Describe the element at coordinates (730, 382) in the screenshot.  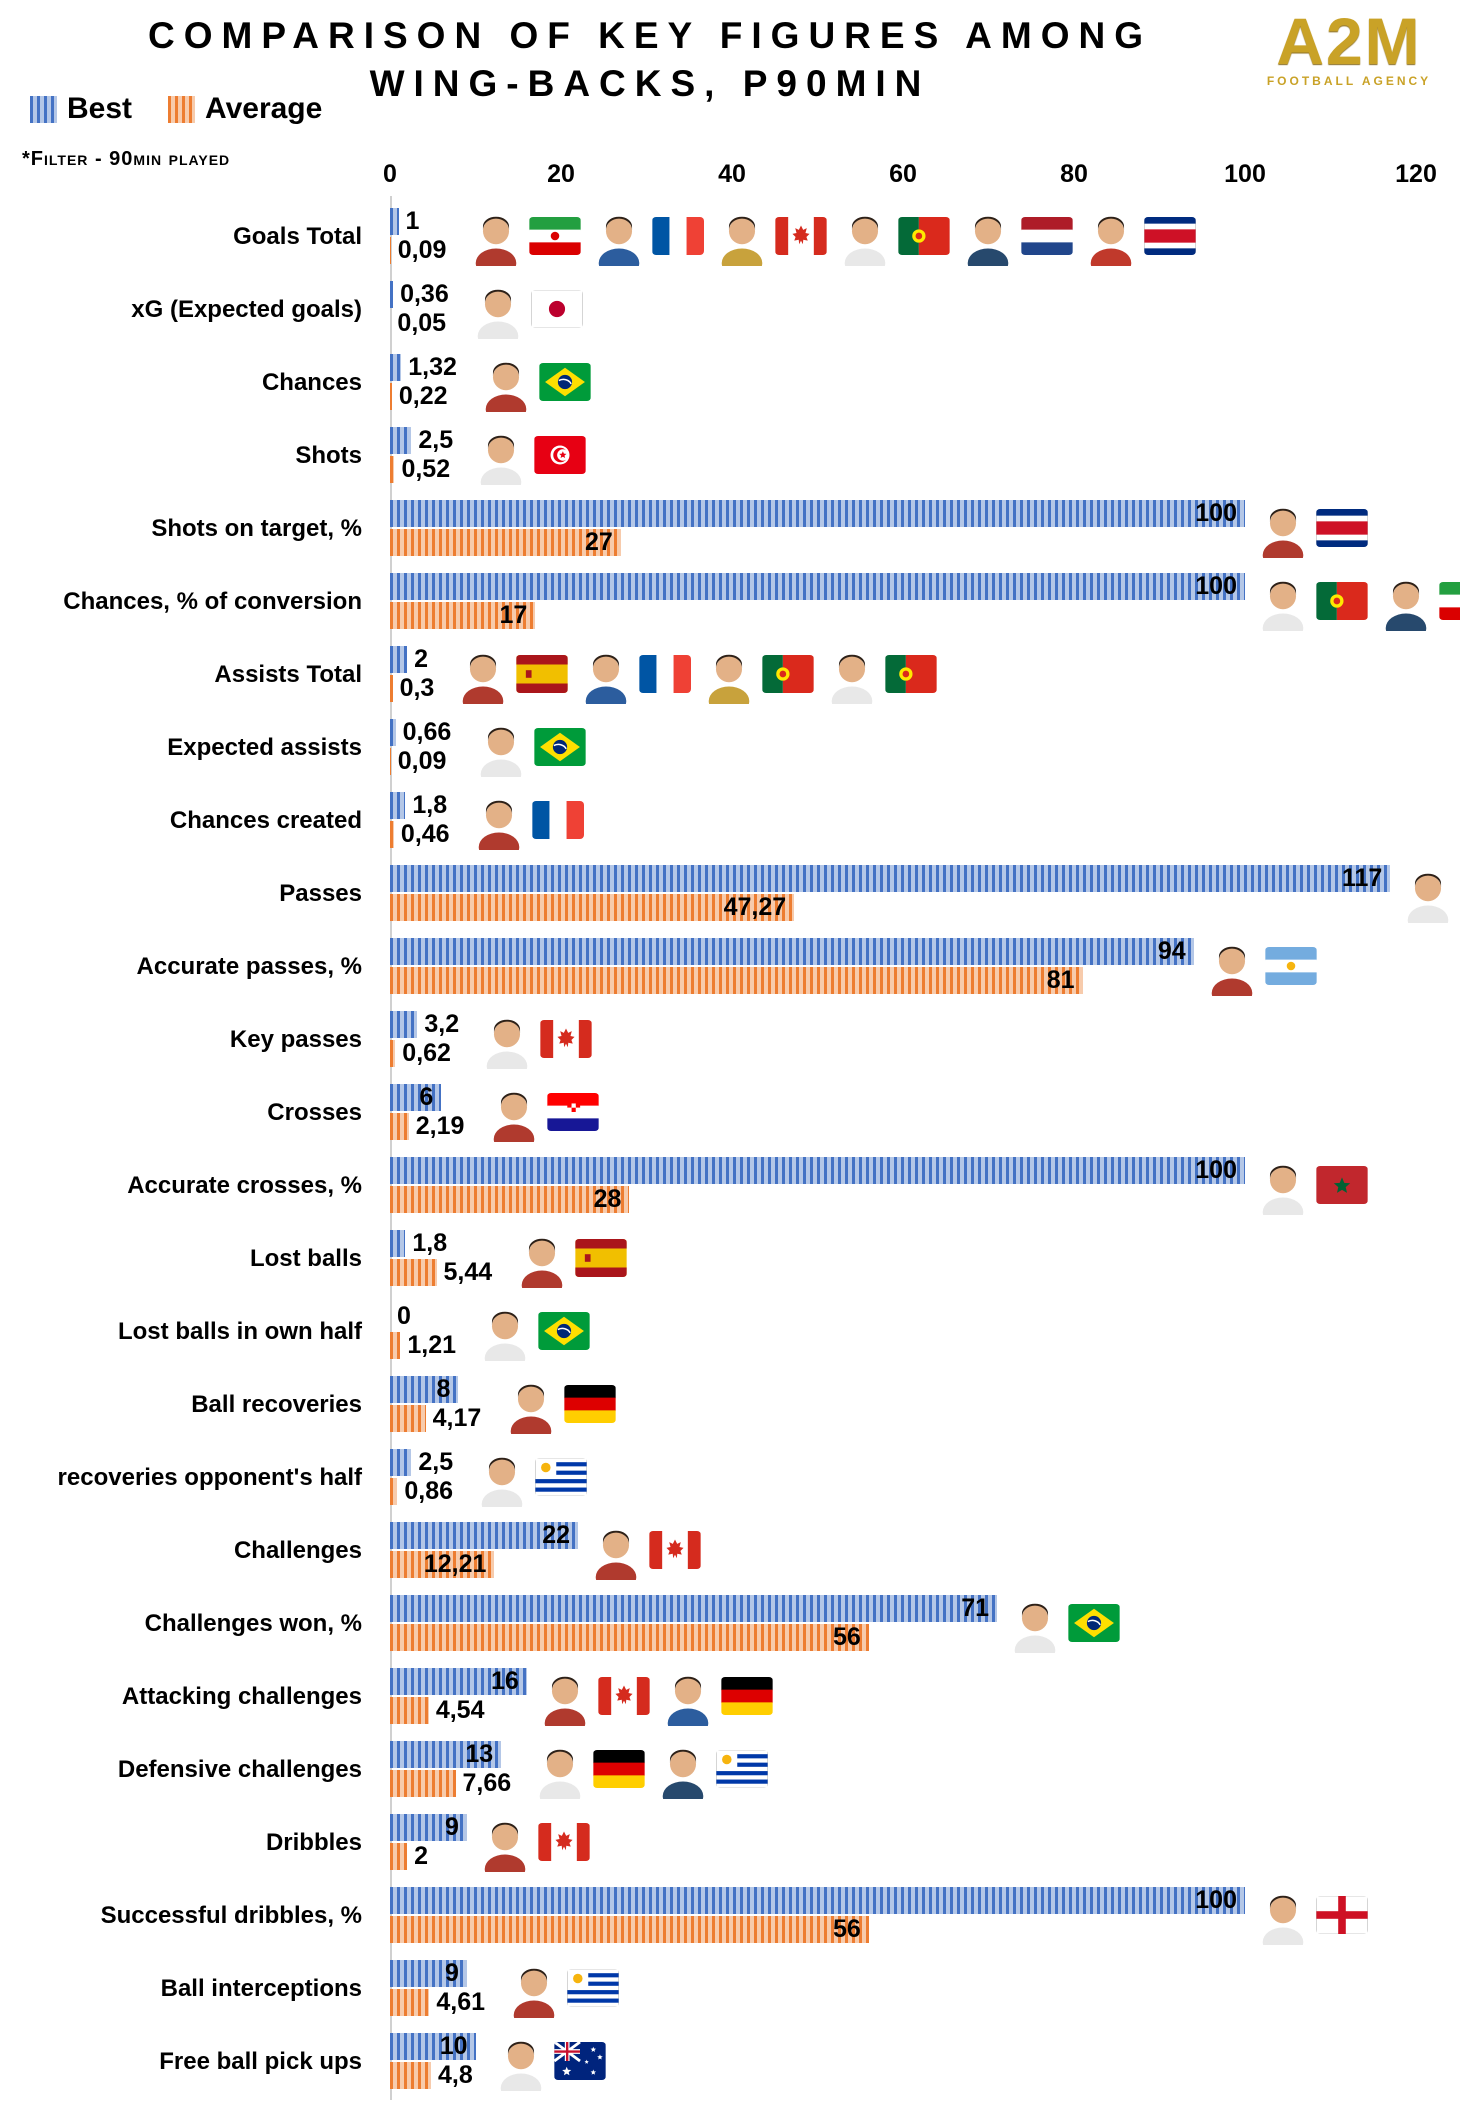
I see `chart-row: Chances 1,32 0,22` at that location.